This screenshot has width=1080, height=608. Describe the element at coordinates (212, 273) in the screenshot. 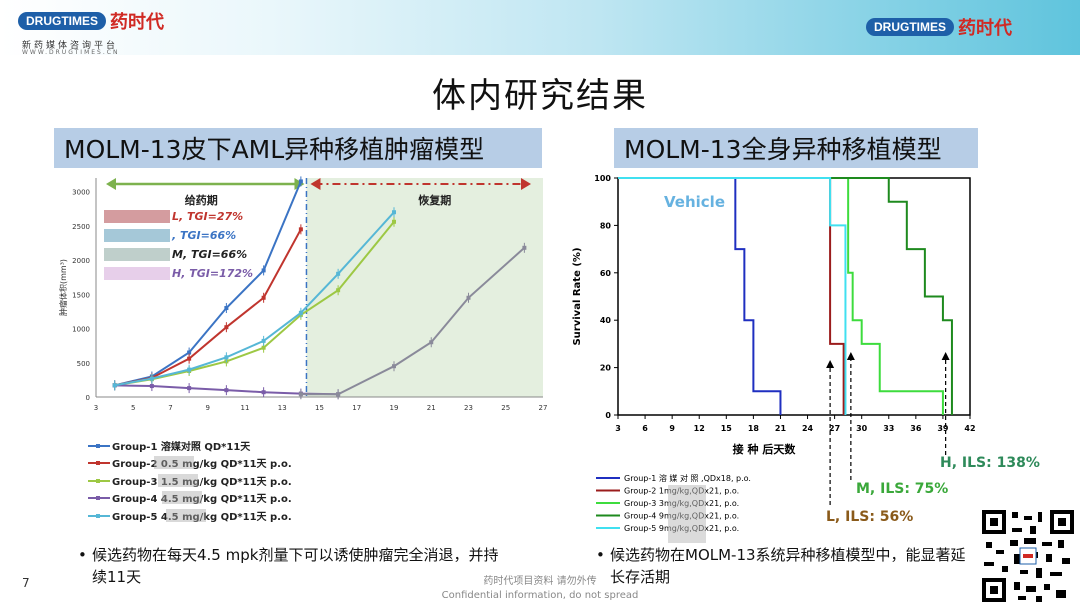

I see `tgi-annotation: H, TGI=172%` at that location.